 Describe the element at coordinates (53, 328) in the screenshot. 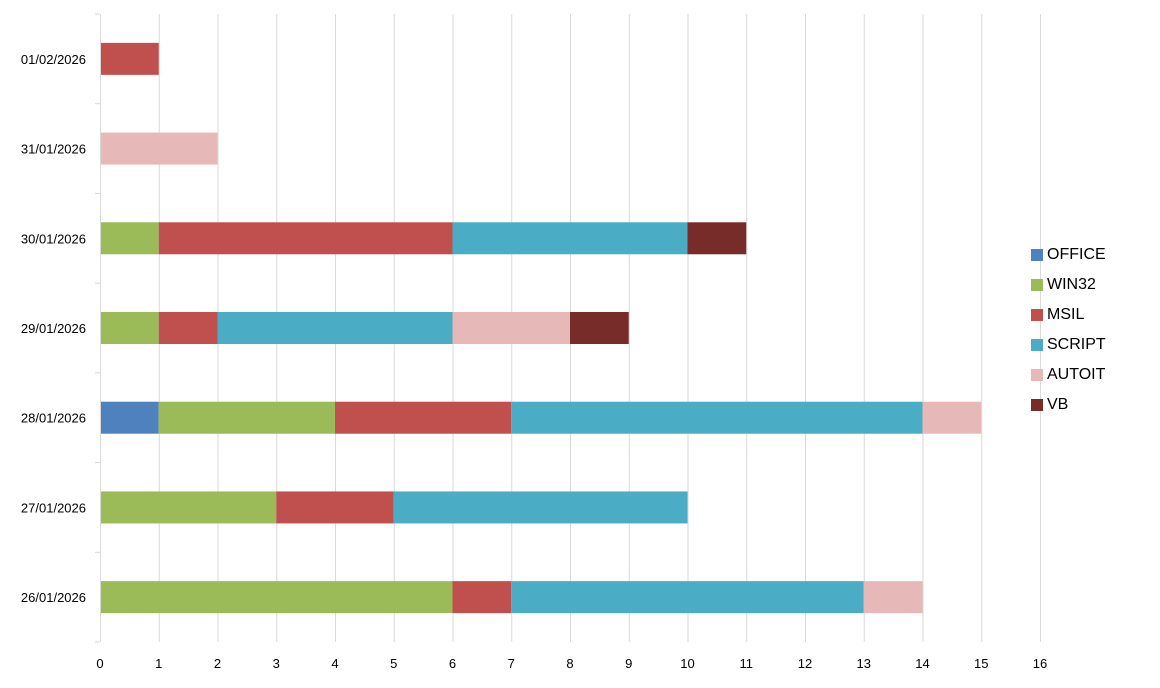

I see `y-tick-label: 29/01/2026` at that location.